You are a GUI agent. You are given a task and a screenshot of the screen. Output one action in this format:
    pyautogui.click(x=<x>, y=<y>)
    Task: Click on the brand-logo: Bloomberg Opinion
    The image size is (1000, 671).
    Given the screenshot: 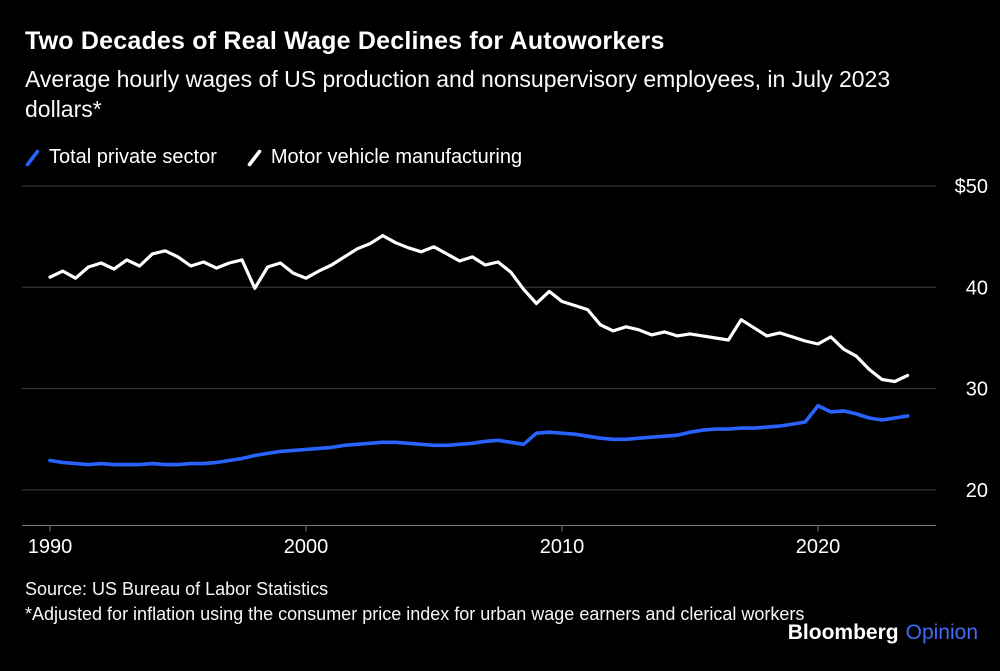 What is the action you would take?
    pyautogui.click(x=883, y=633)
    